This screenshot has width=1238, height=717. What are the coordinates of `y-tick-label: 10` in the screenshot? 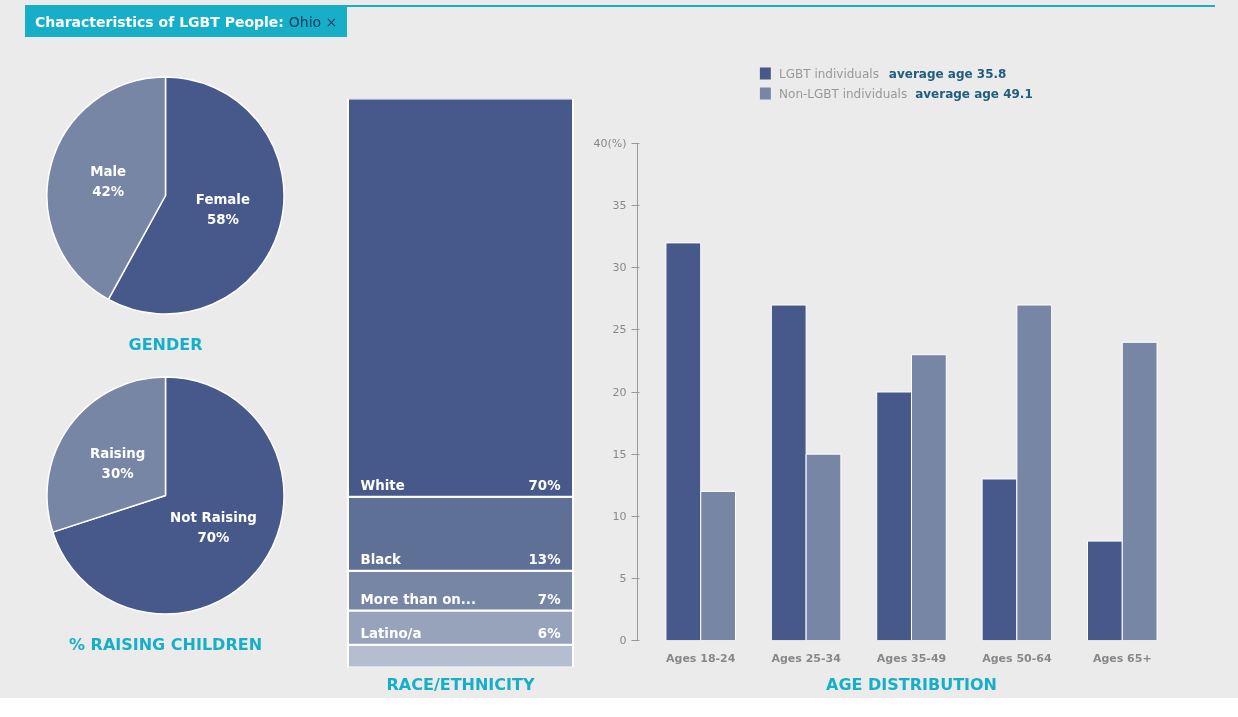 It's located at (619, 516).